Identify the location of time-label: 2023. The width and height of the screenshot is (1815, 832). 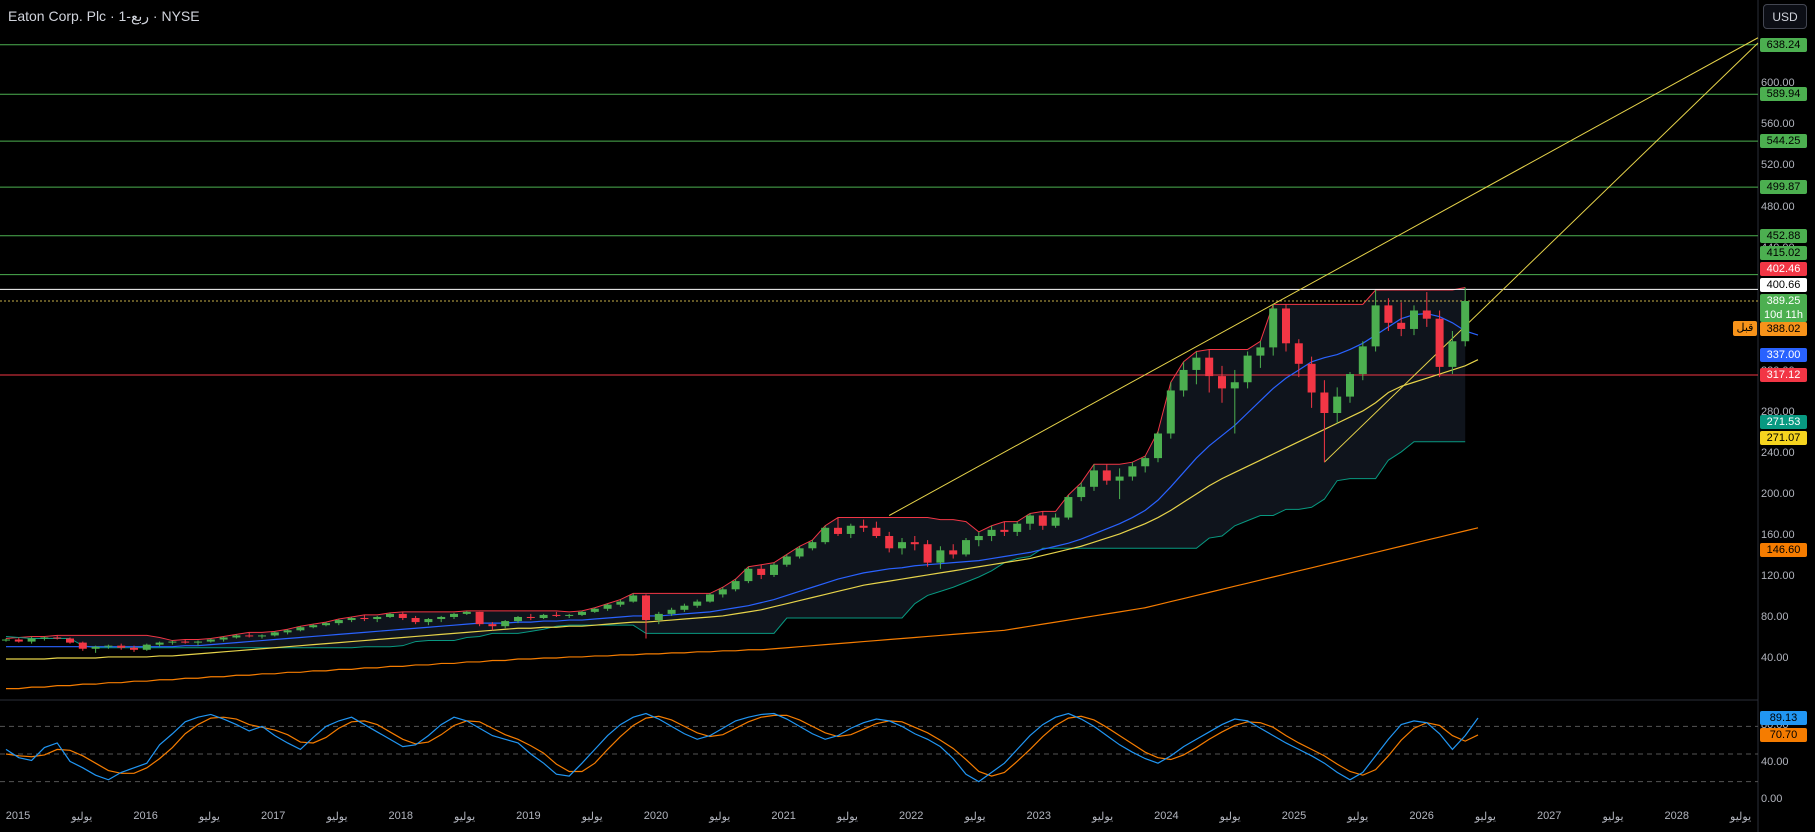
(1039, 816).